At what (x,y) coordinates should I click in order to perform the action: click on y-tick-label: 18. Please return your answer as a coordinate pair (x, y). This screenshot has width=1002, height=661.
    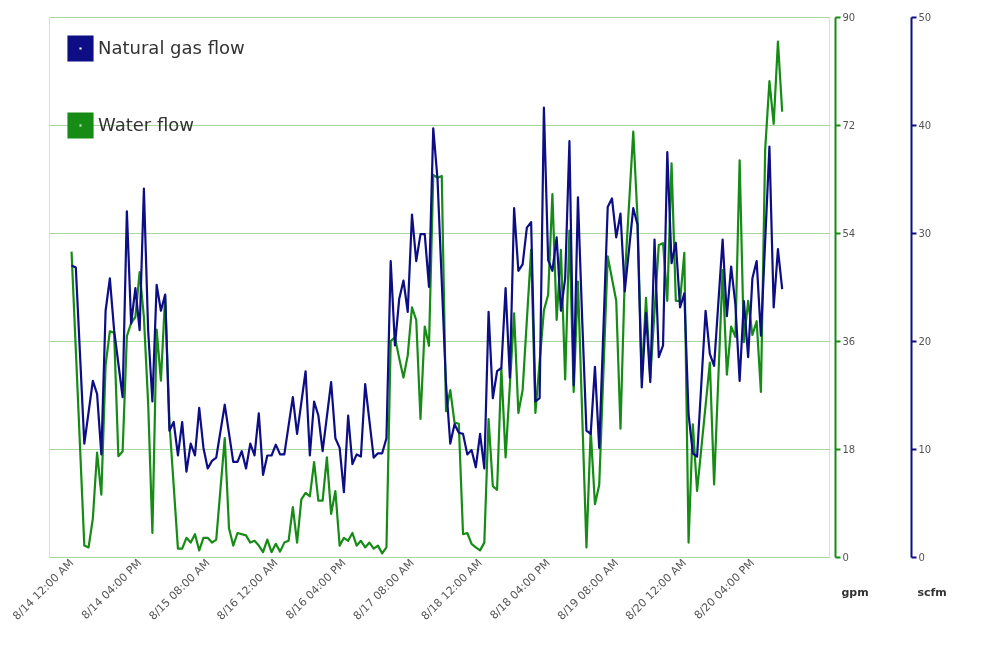
    Looking at the image, I should click on (849, 449).